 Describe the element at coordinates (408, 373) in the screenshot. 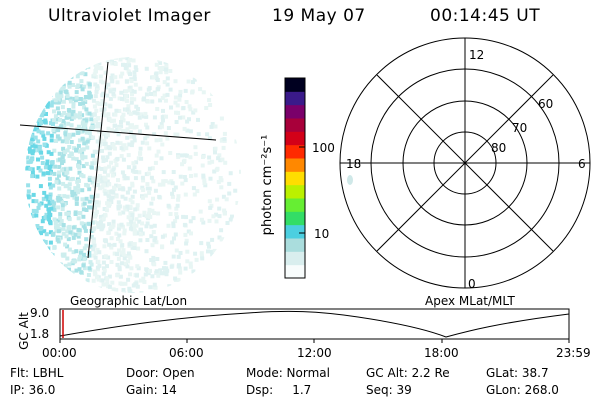

I see `info-gc-alt: GC Alt: 2.2 Re` at that location.